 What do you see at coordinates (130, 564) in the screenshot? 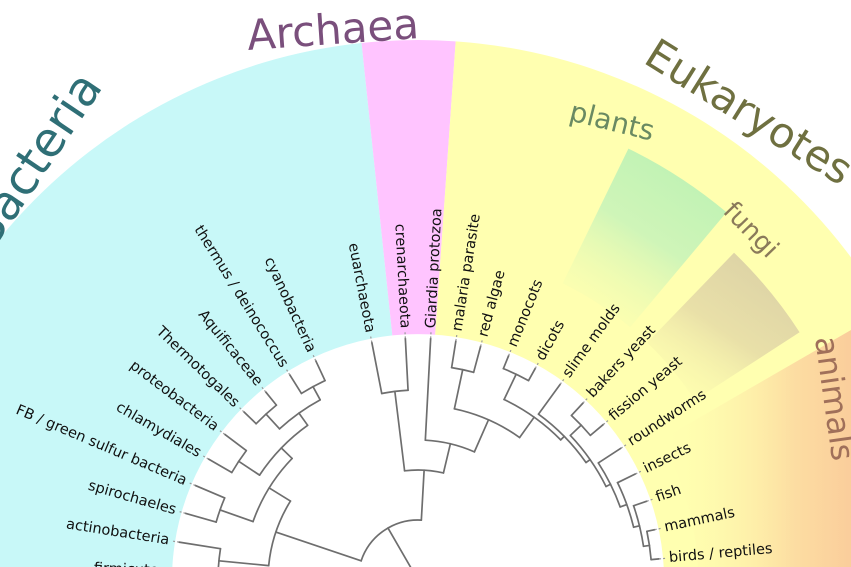
I see `leaf-label: firmicutes` at bounding box center [130, 564].